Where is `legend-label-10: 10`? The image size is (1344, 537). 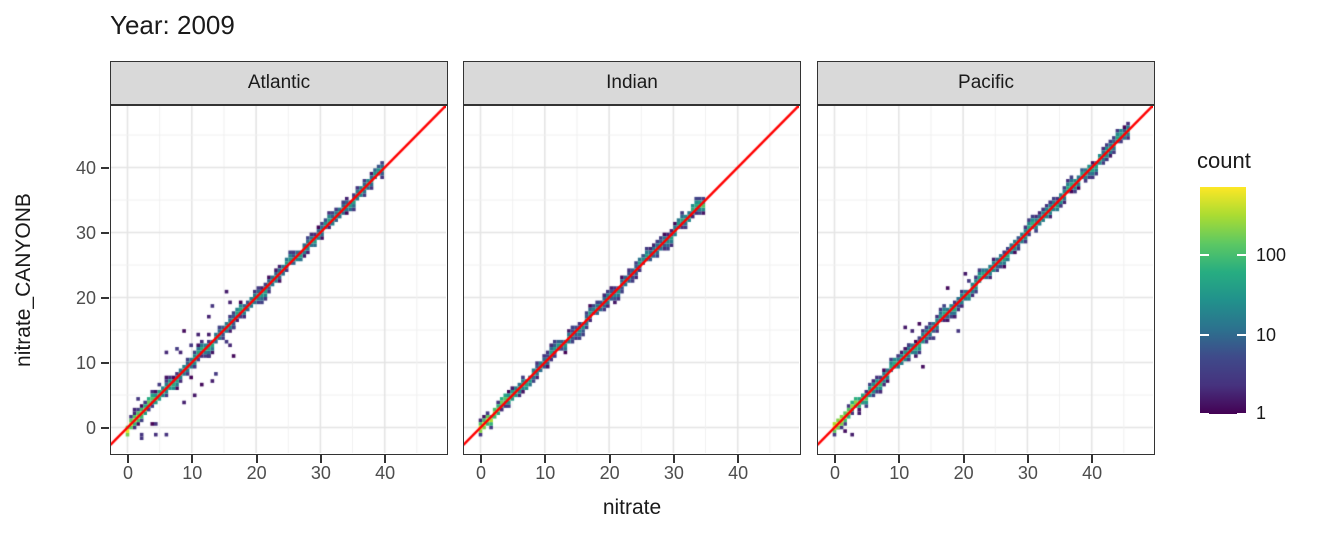 legend-label-10: 10 is located at coordinates (1266, 335).